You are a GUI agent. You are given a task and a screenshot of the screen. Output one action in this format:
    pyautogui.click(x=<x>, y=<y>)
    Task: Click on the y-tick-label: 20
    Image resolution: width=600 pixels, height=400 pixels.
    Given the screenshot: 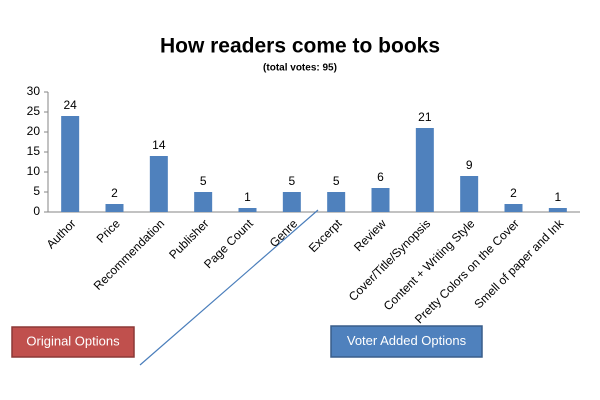 What is the action you would take?
    pyautogui.click(x=34, y=131)
    